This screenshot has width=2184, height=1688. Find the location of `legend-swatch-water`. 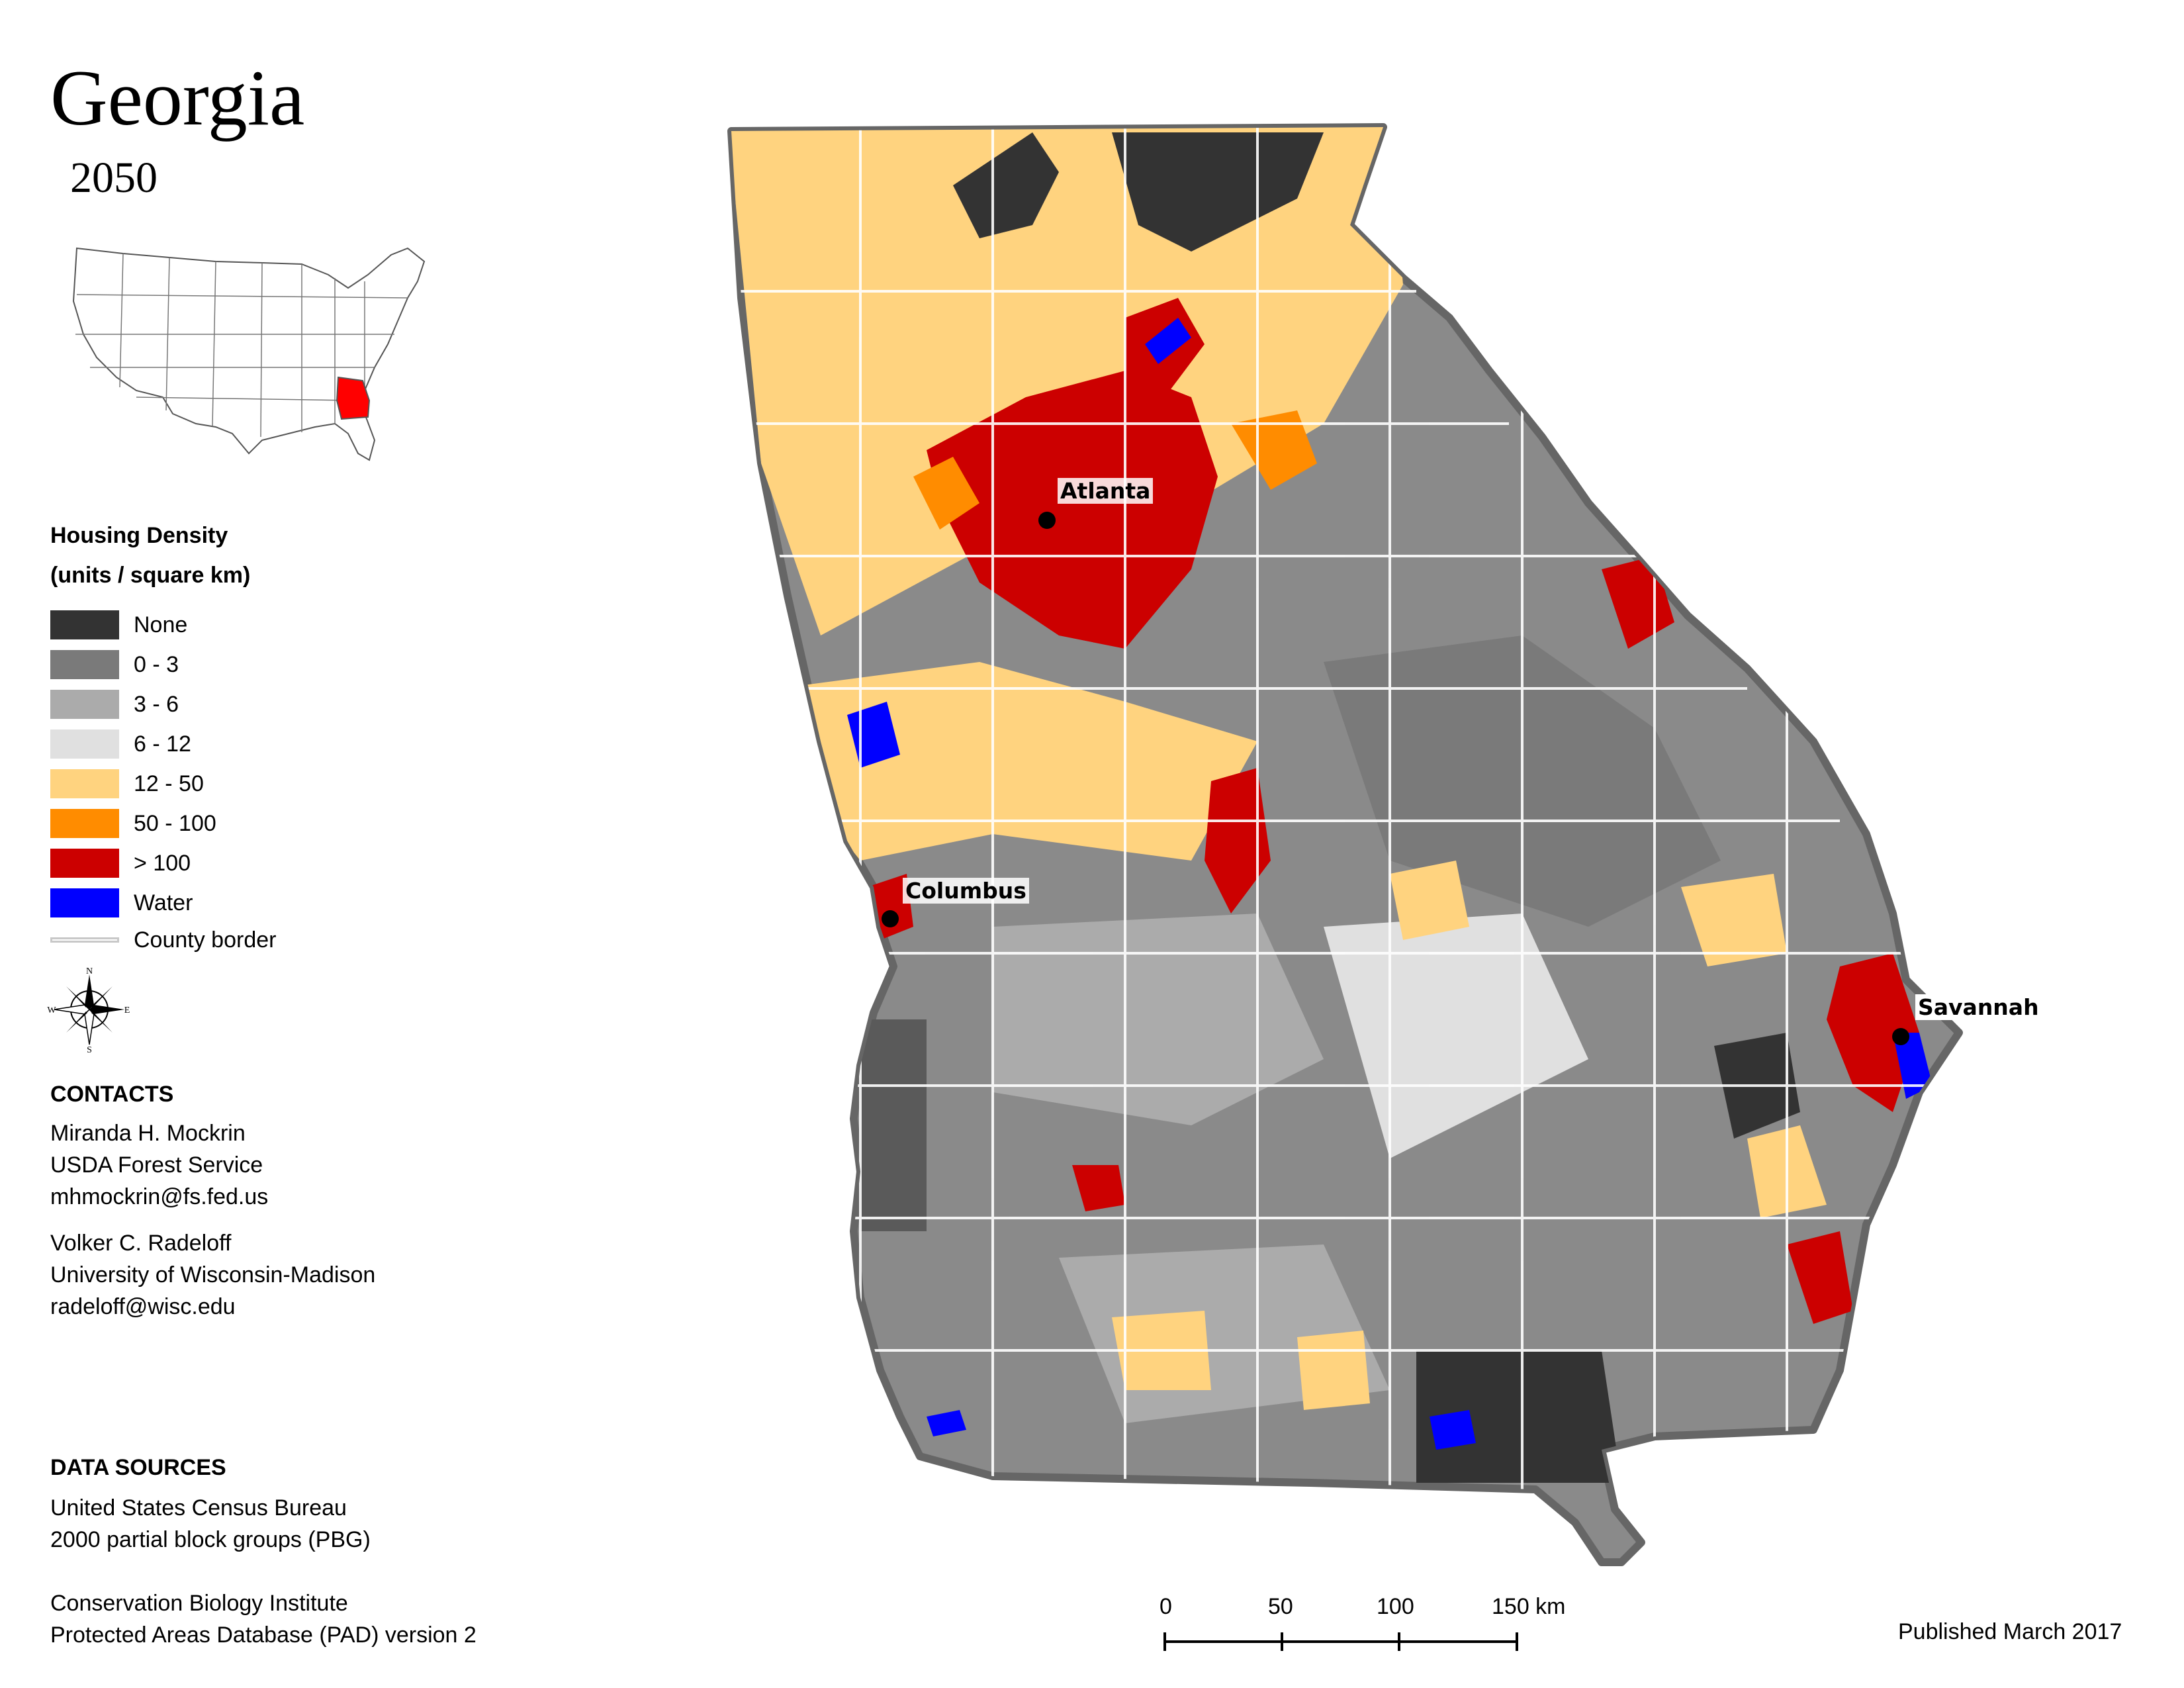

legend-swatch-water is located at coordinates (84, 902).